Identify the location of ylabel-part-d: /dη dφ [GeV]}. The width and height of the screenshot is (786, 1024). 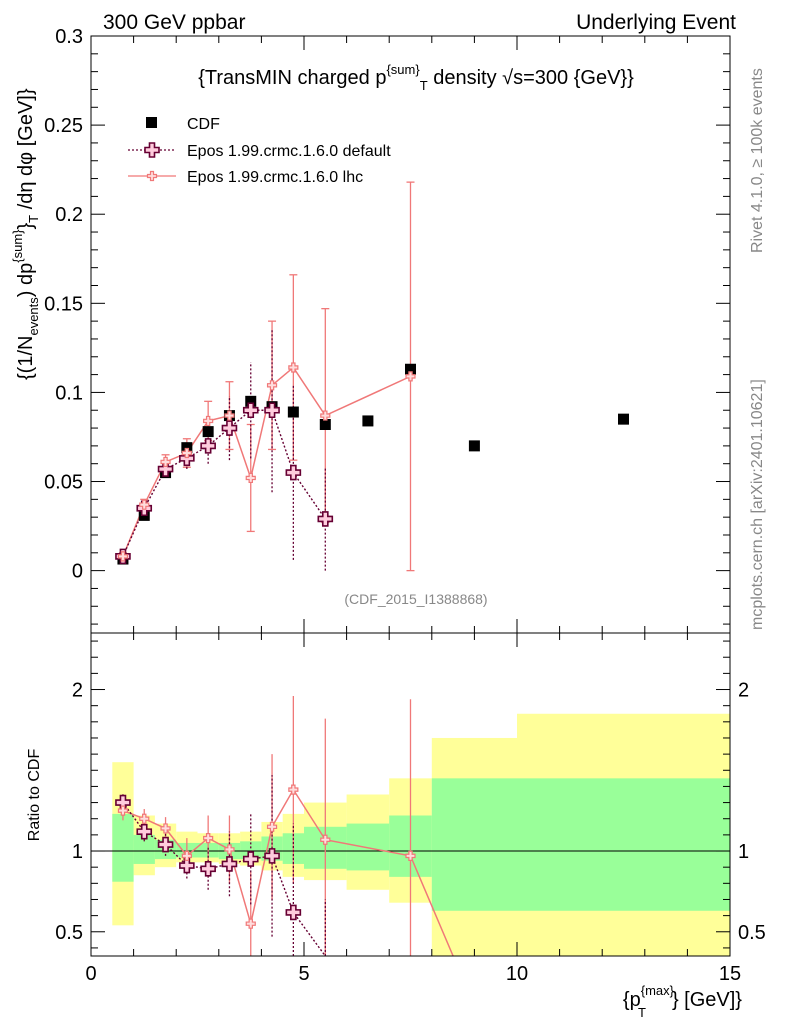
(26, 151).